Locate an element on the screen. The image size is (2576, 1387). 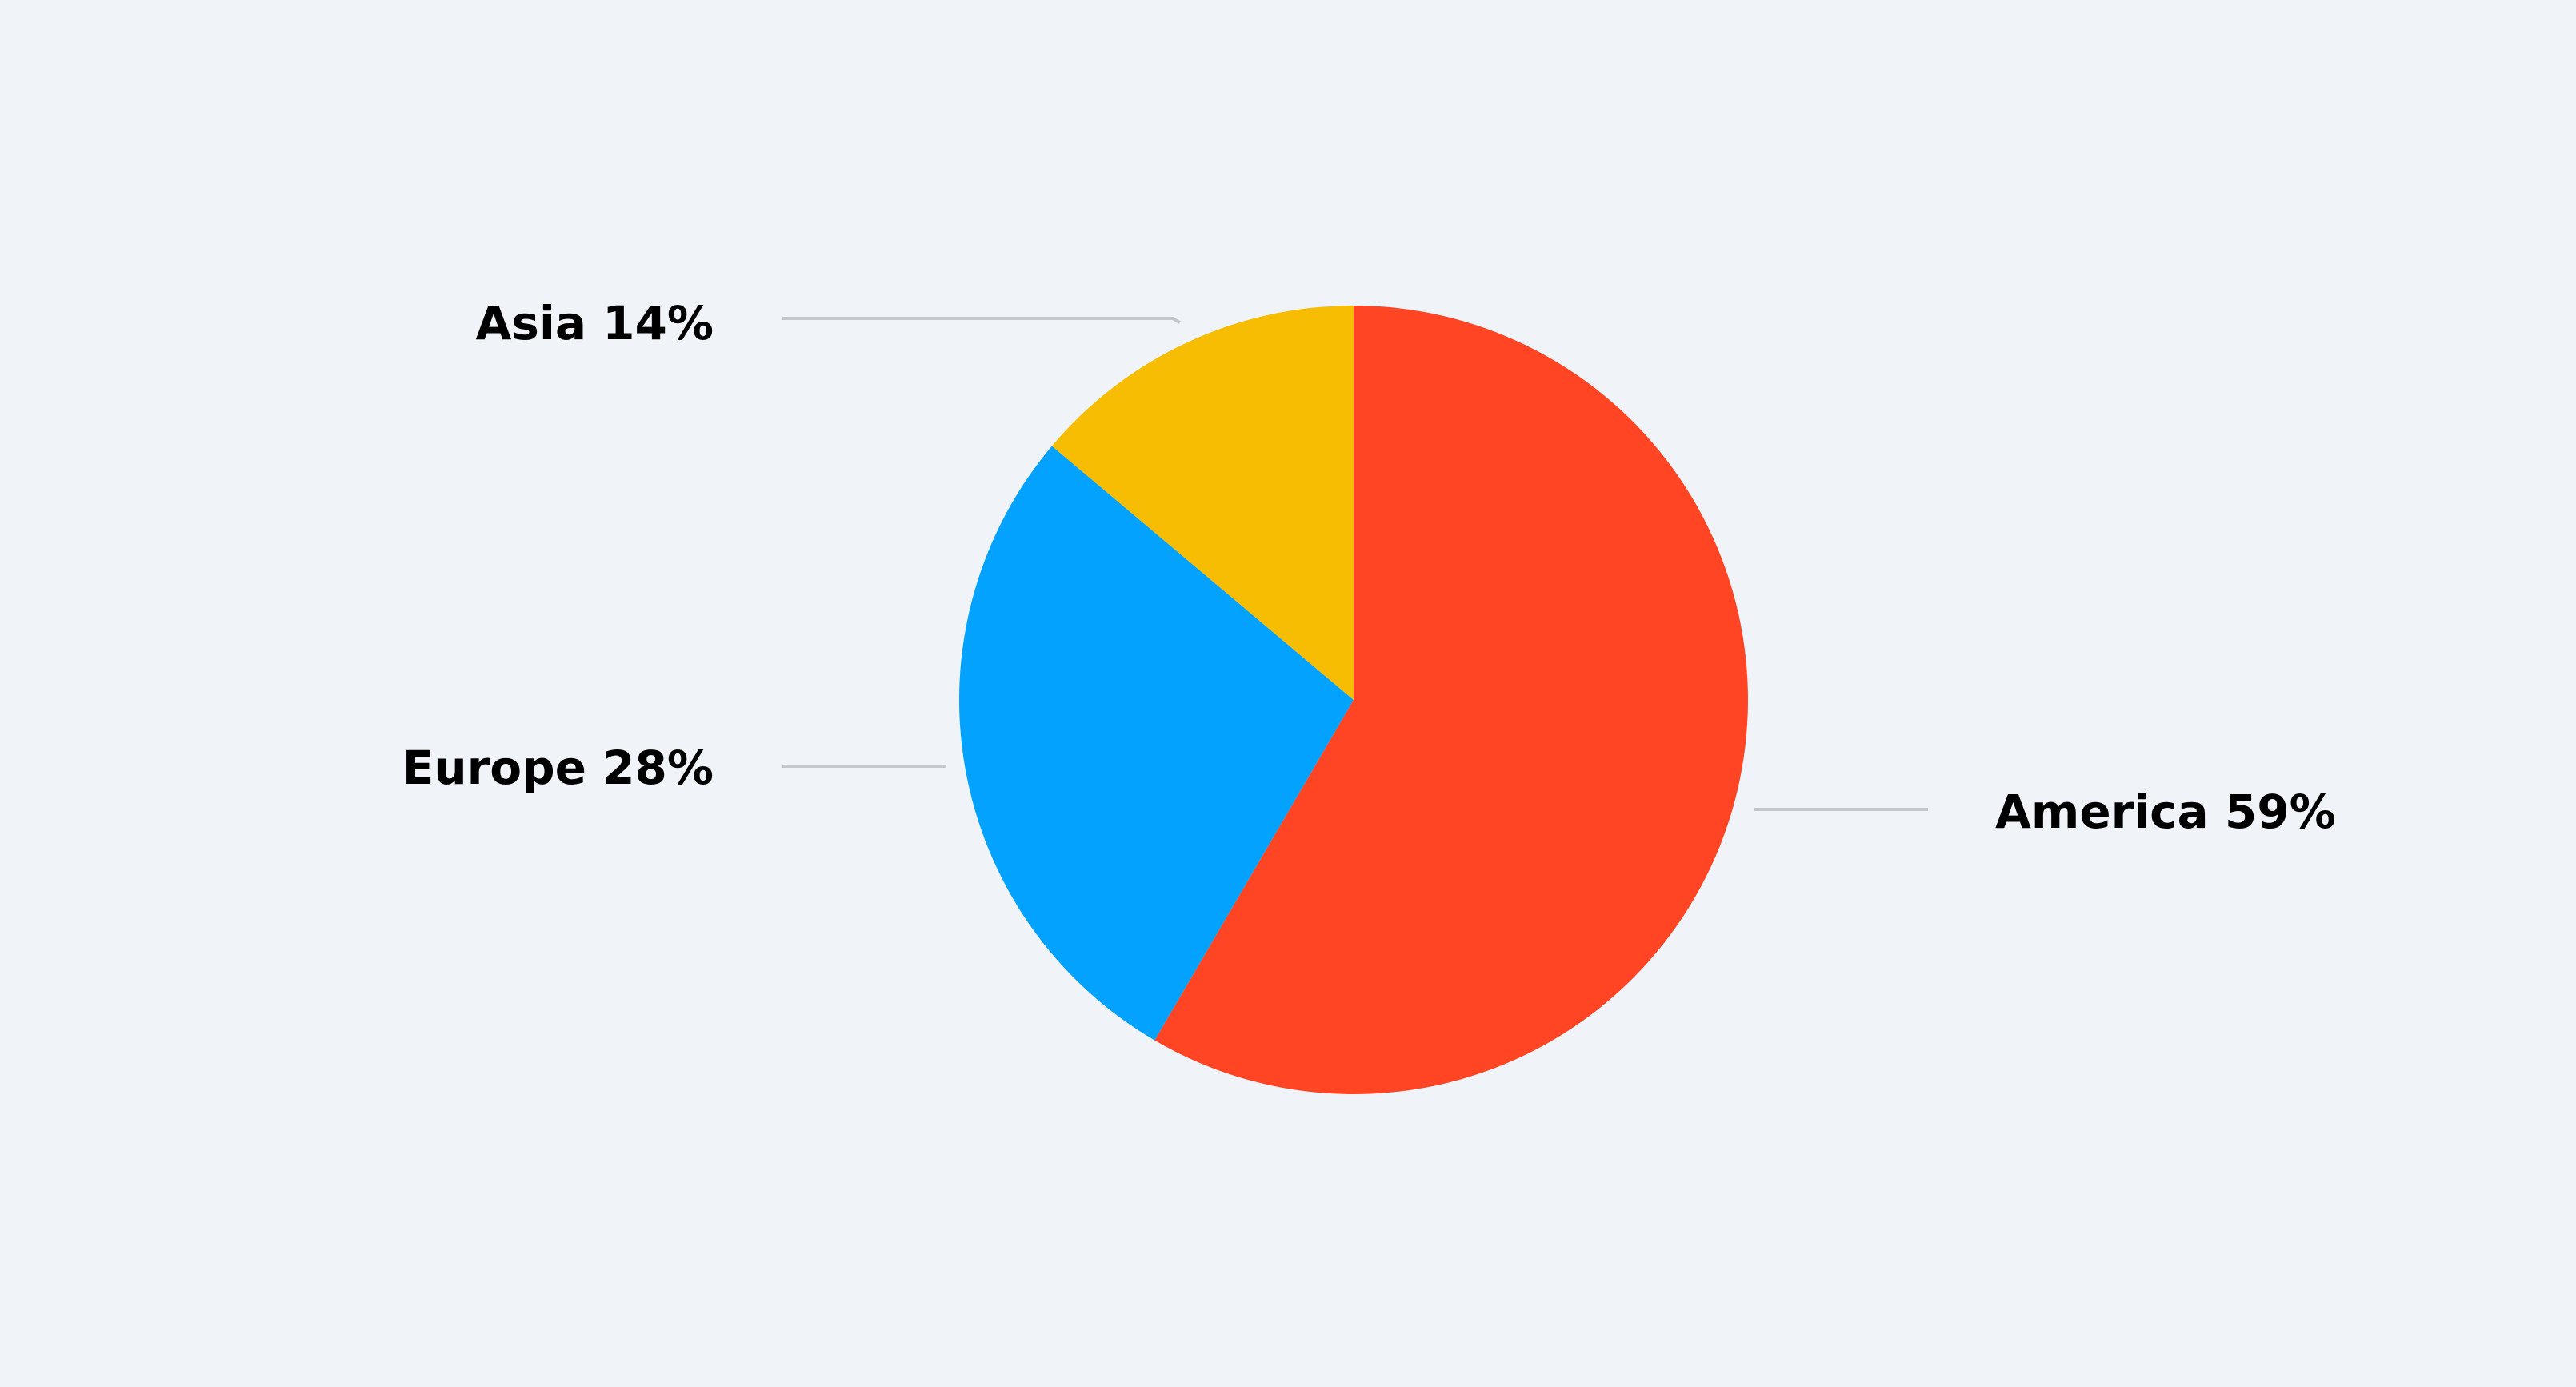
slice-label-america: America 59% is located at coordinates (2165, 812).